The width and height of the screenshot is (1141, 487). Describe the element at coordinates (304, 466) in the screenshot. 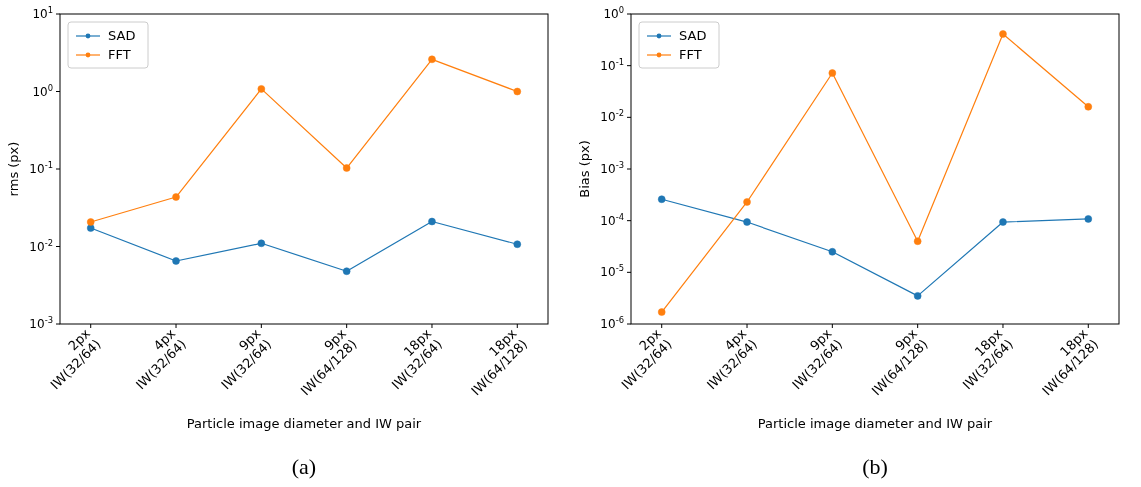

I see `text: (a)` at that location.